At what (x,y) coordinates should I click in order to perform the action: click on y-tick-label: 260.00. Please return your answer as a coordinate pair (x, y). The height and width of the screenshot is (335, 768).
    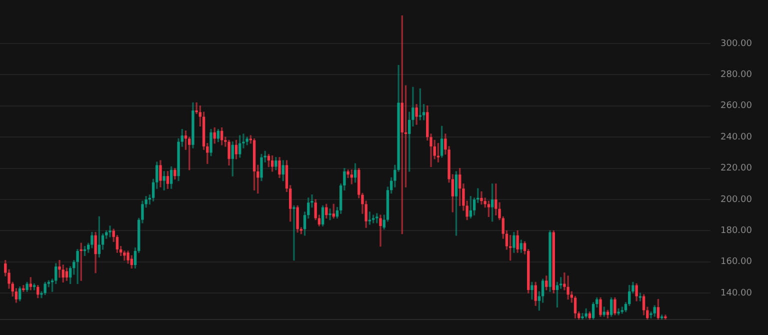
    Looking at the image, I should click on (736, 106).